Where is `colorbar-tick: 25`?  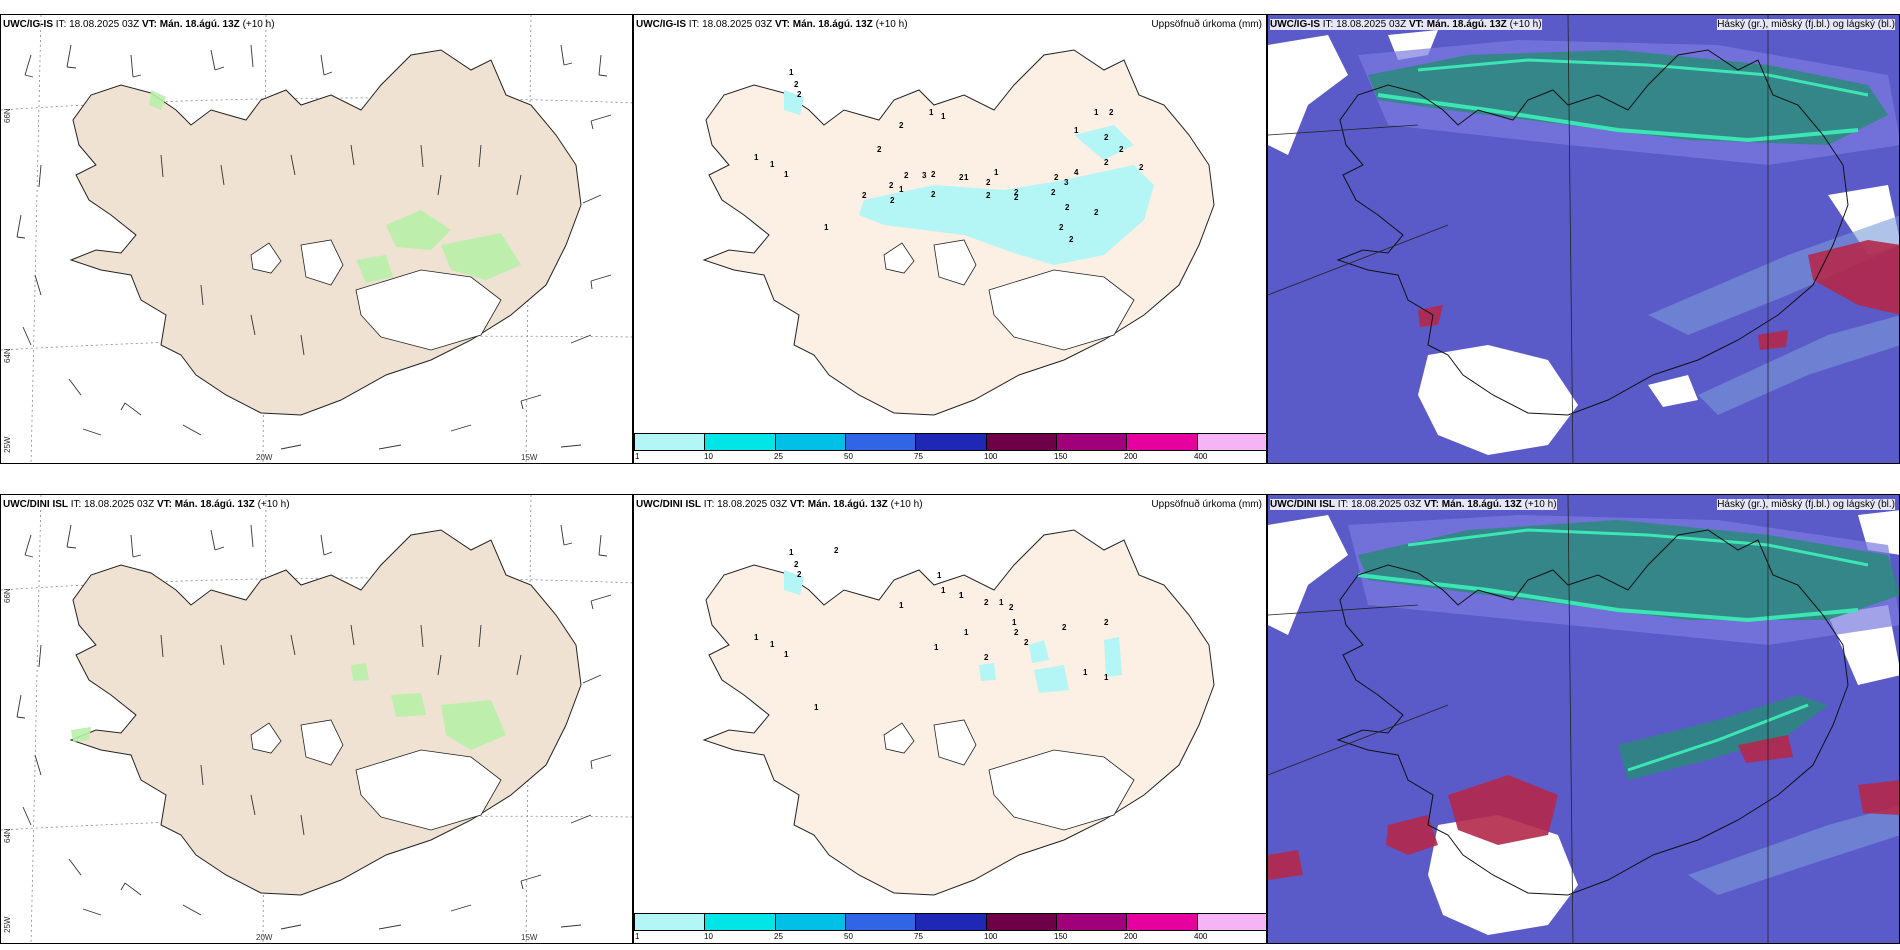
colorbar-tick: 25 is located at coordinates (778, 456).